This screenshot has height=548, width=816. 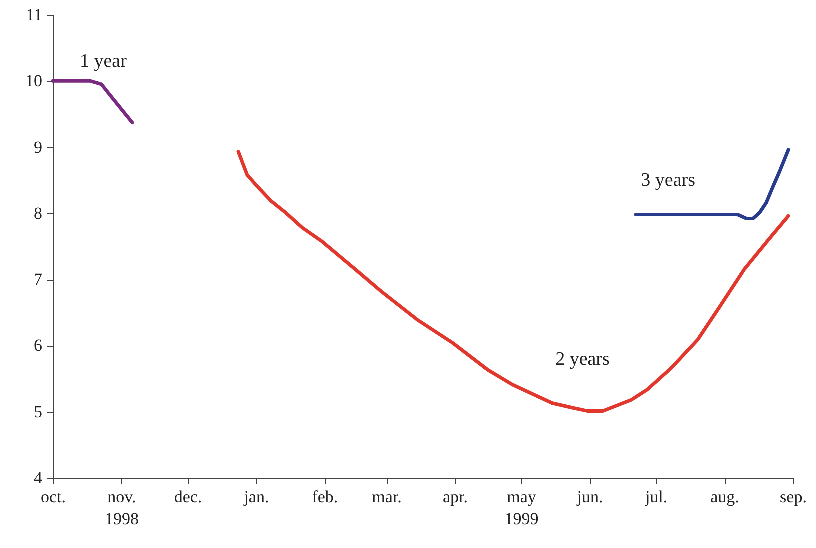 I want to click on x-tick-label: jan., so click(x=256, y=497).